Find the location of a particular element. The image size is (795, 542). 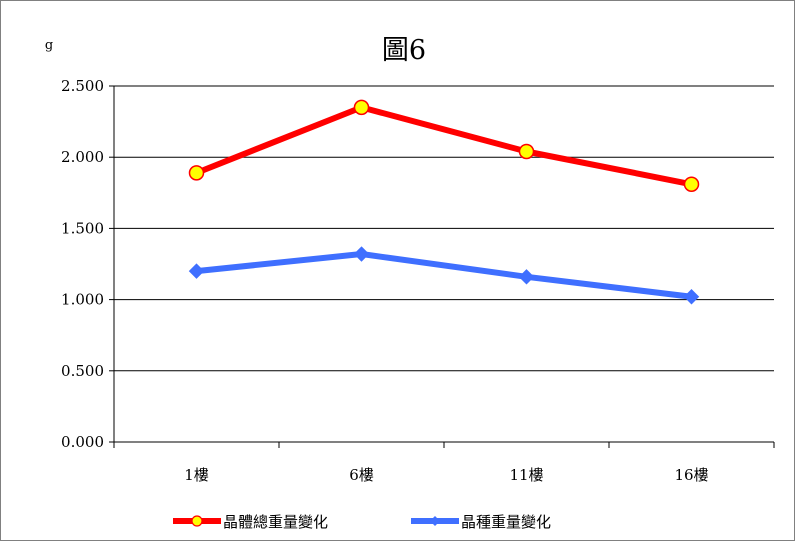

y-tick-labels: 0.000 0.500 1.000 1.500 2.000 2.500 is located at coordinates (82, 264).